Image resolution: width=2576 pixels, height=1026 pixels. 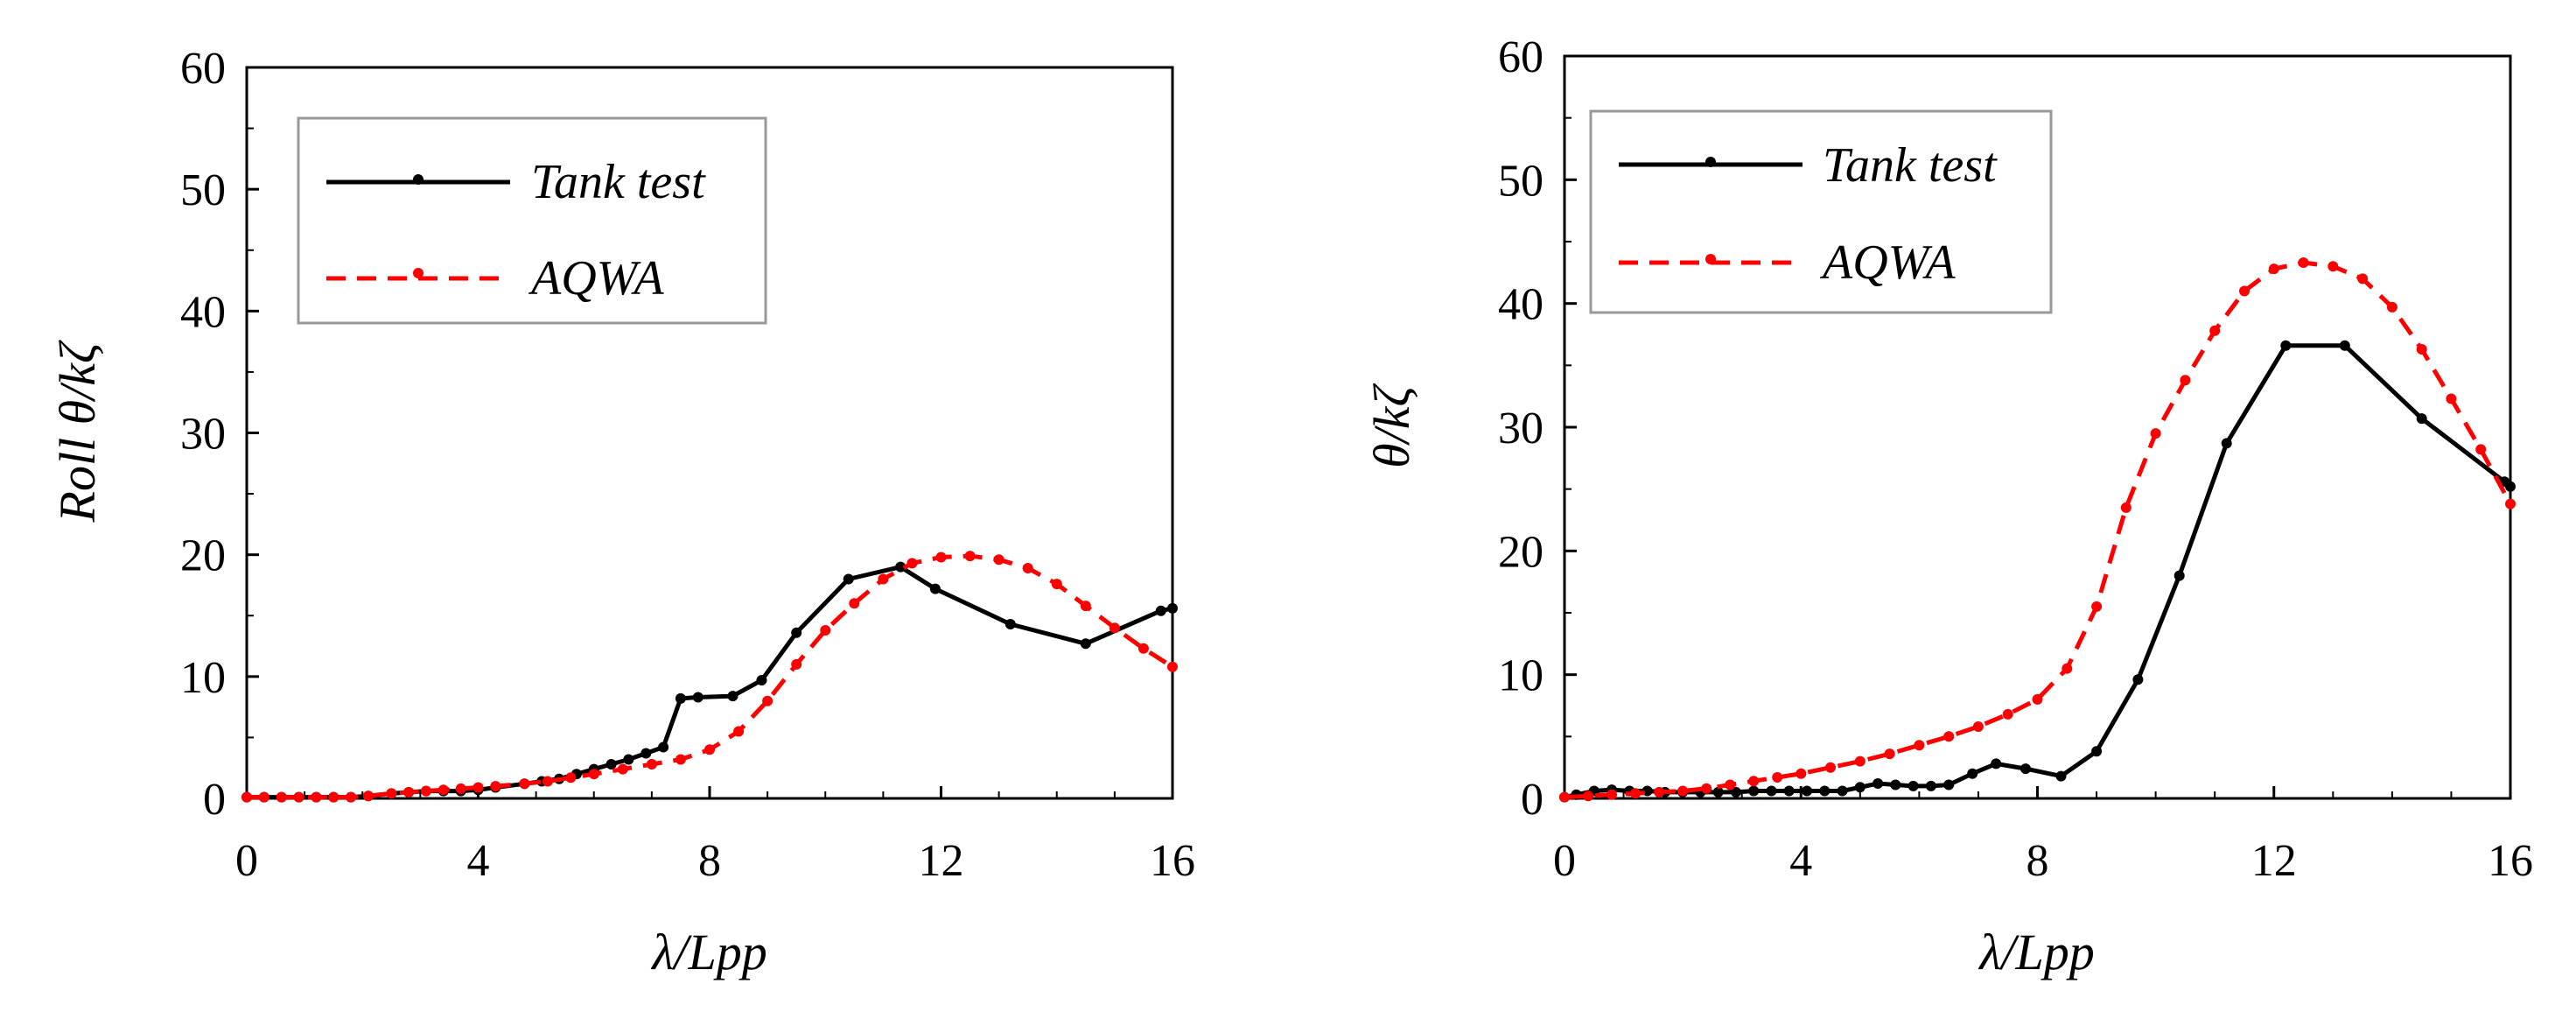 I want to click on legend-marker-aqwa, so click(x=1710, y=259).